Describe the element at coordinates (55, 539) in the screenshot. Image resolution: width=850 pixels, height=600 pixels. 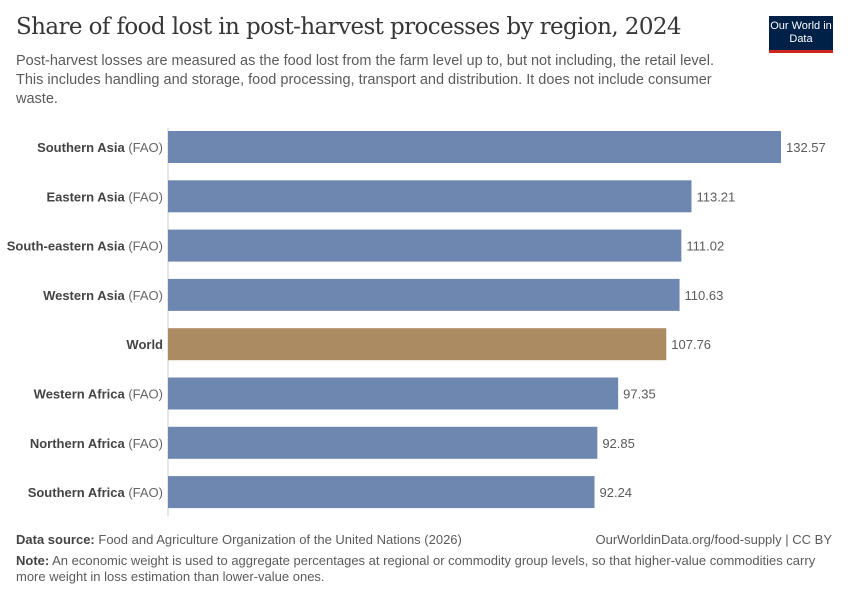
I see `source-label: Data source:` at that location.